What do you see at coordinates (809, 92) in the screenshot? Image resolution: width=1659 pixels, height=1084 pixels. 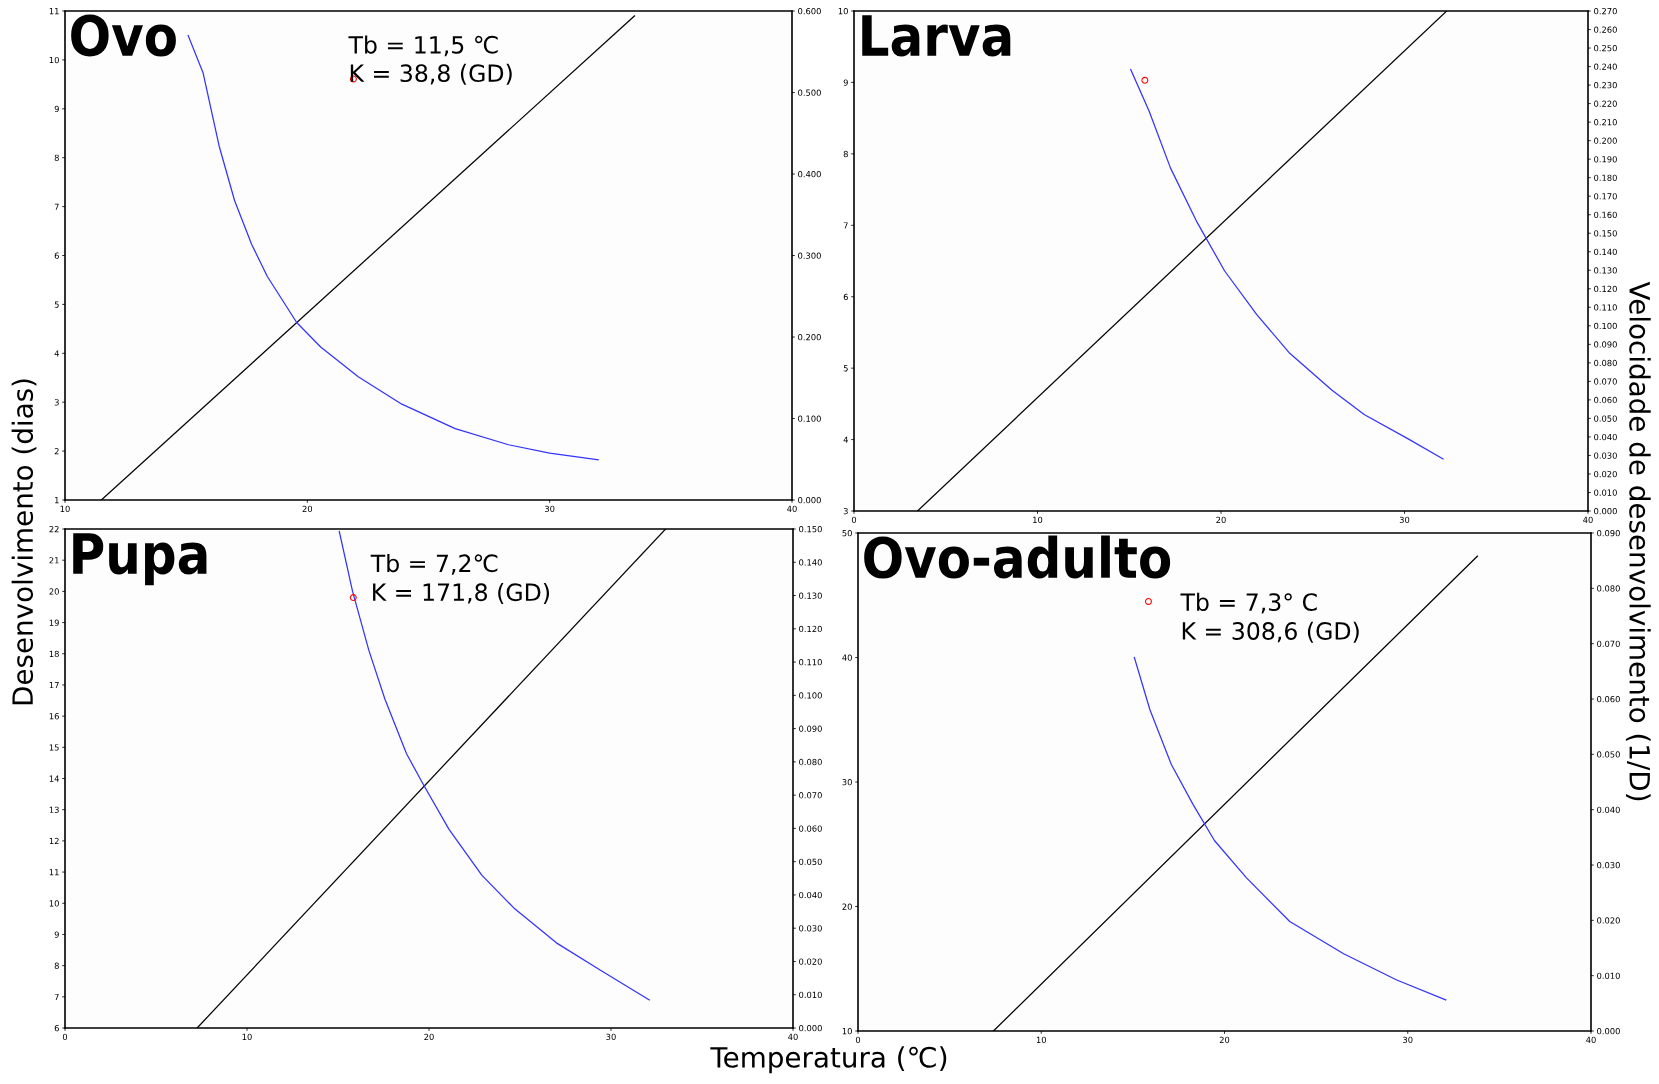 I see `y2-tick-label: 0.500` at bounding box center [809, 92].